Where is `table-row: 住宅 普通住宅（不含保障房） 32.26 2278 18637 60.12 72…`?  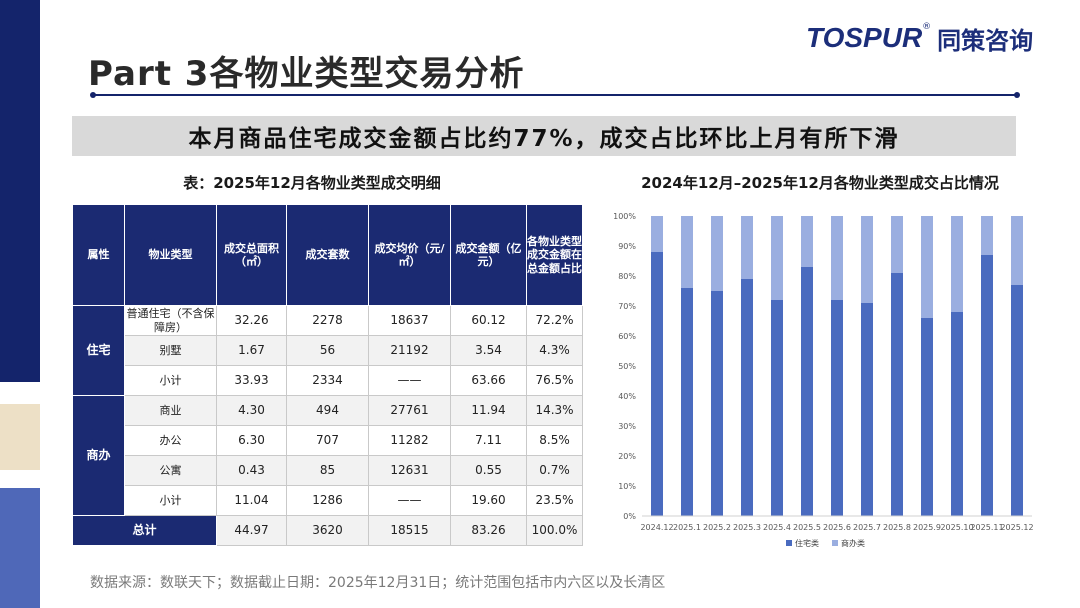 table-row: 住宅 普通住宅（不含保障房） 32.26 2278 18637 60.12 72… is located at coordinates (327, 350).